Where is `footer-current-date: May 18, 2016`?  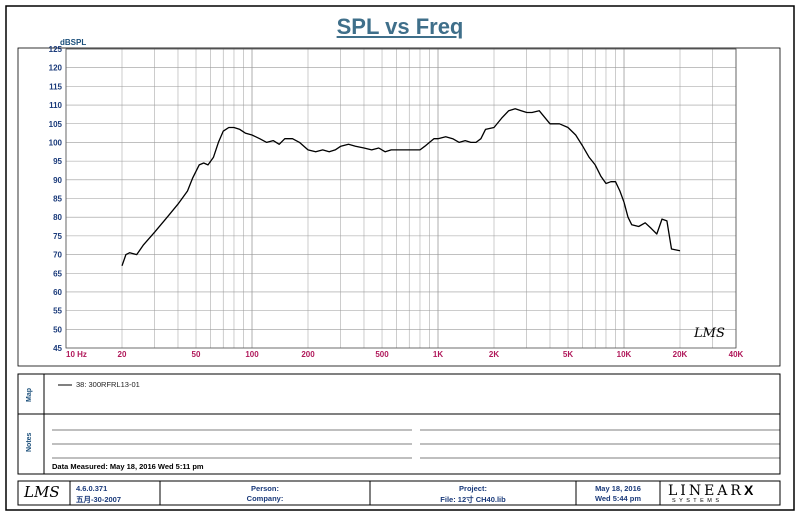 footer-current-date: May 18, 2016 is located at coordinates (618, 488).